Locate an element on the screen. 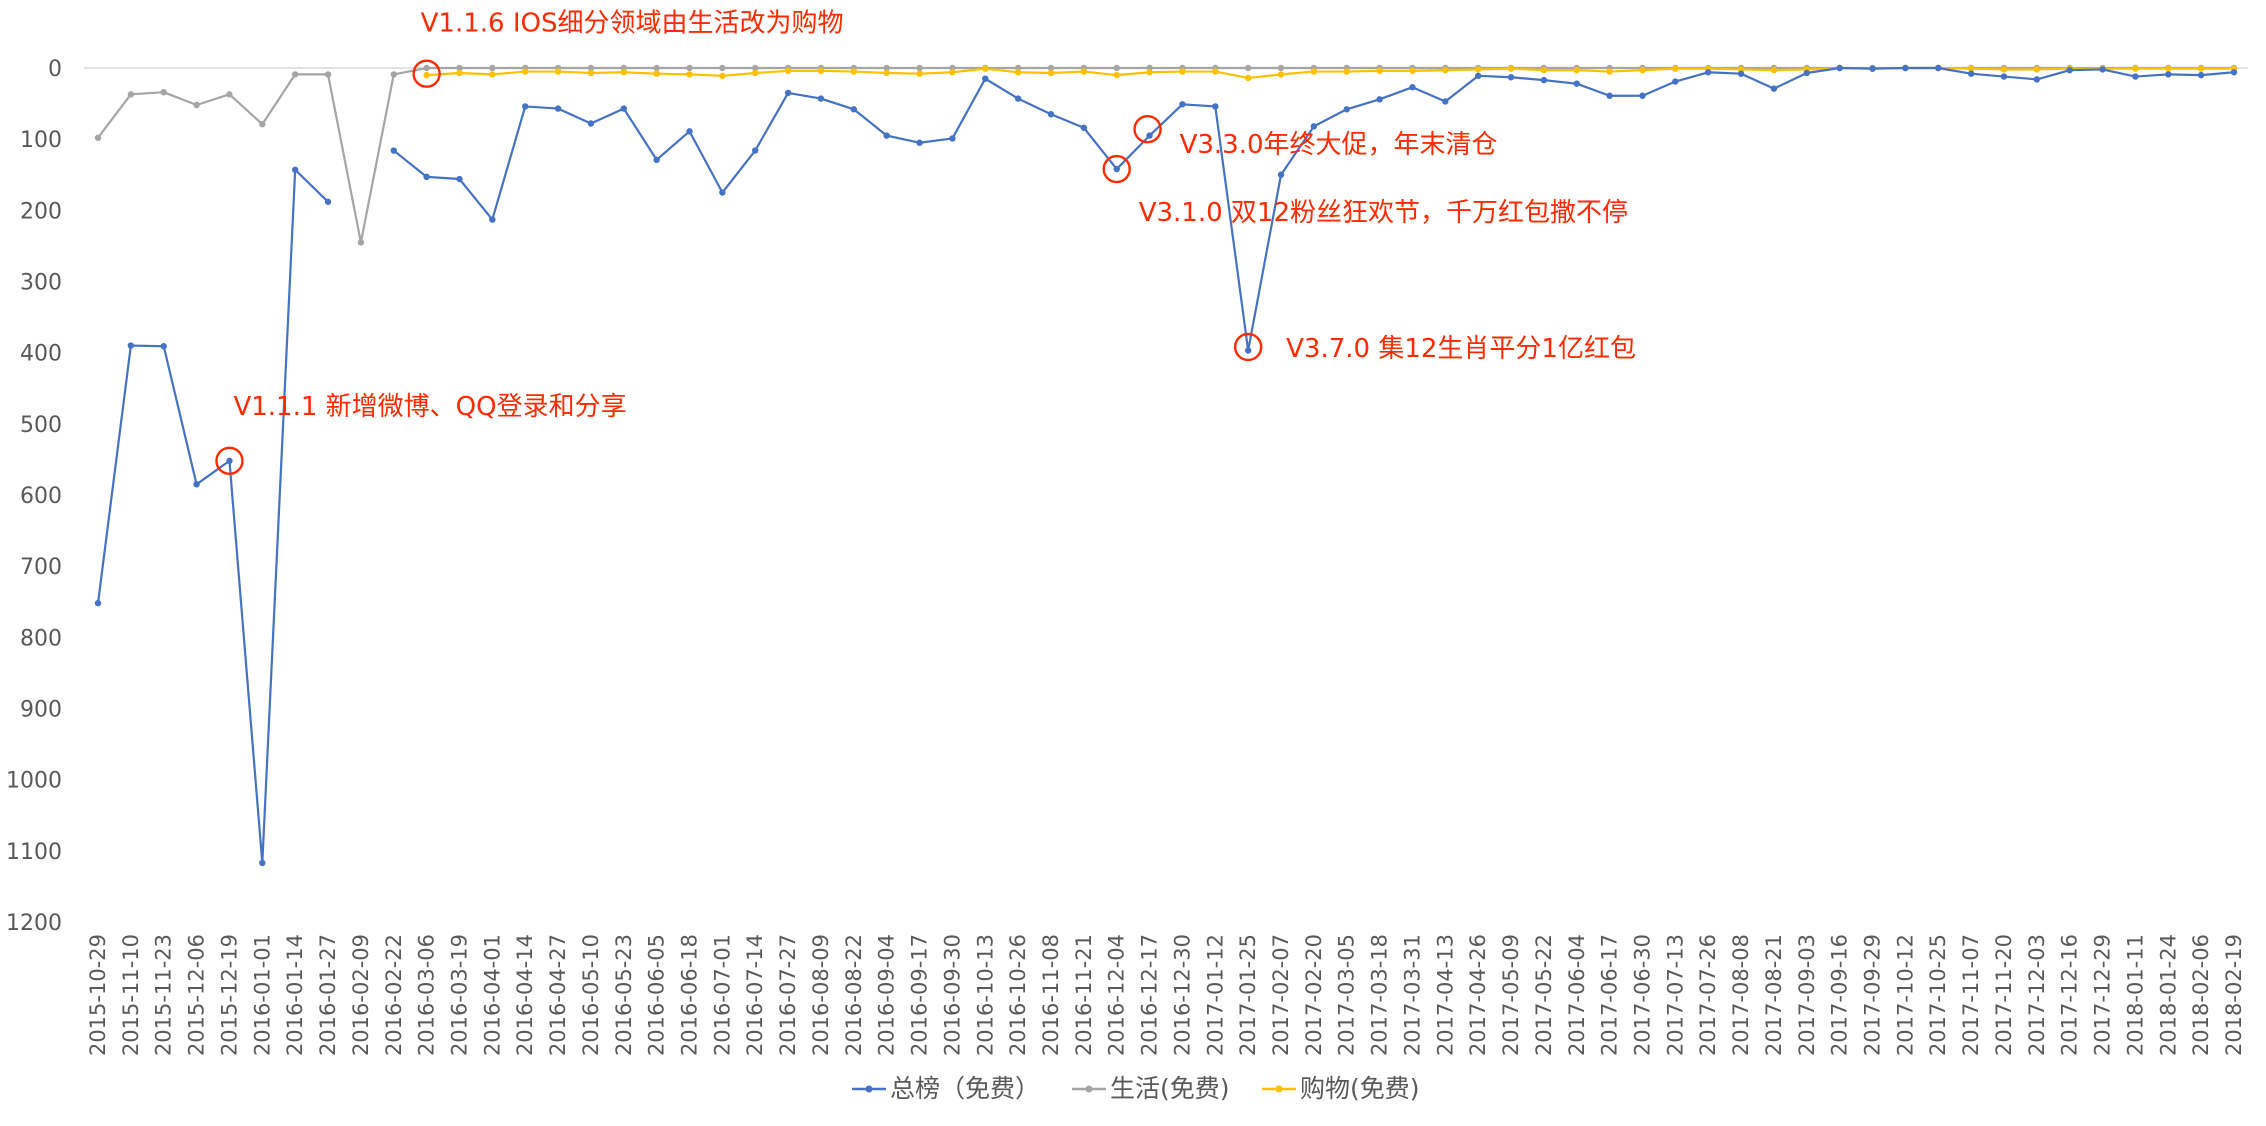 This screenshot has width=2266, height=1126. x-tick-label: 2016-07-01 is located at coordinates (722, 995).